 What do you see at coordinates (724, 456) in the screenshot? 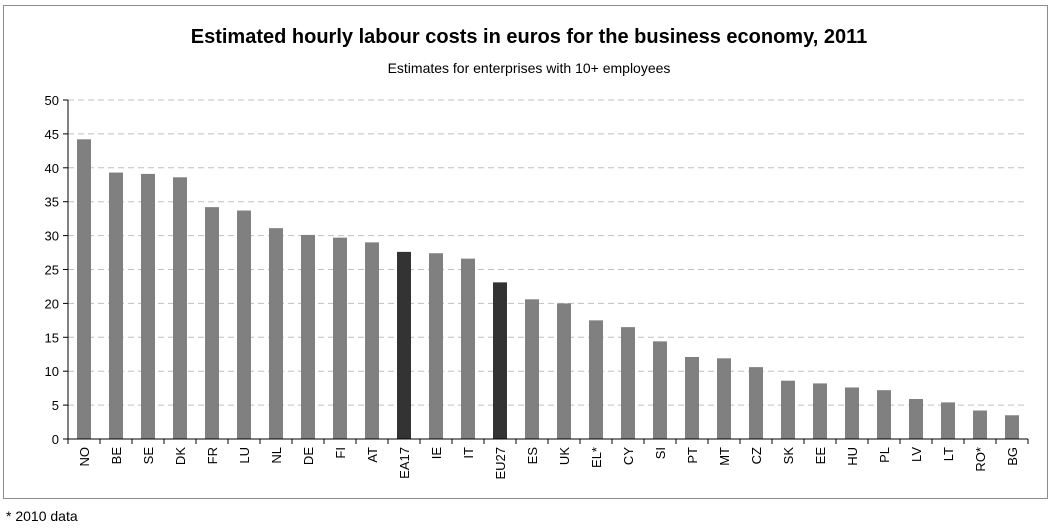
I see `x-tick-label: MT` at bounding box center [724, 456].